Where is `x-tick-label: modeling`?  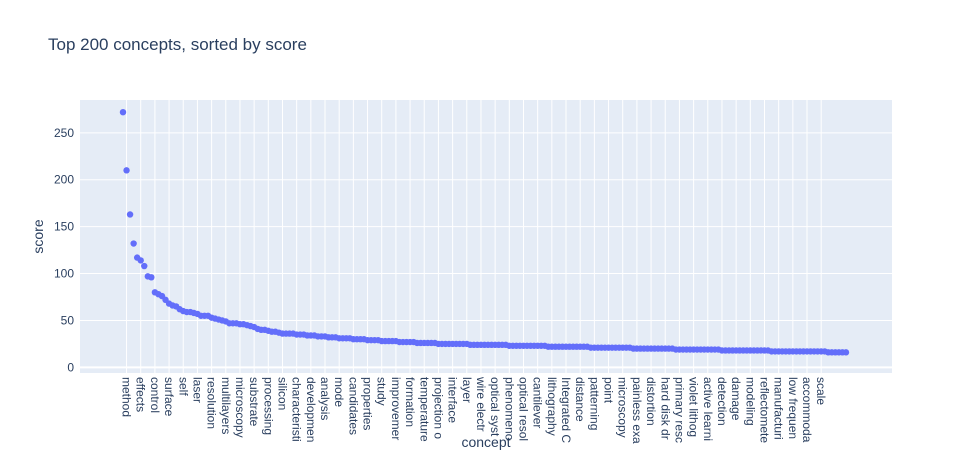 x-tick-label: modeling is located at coordinates (750, 401).